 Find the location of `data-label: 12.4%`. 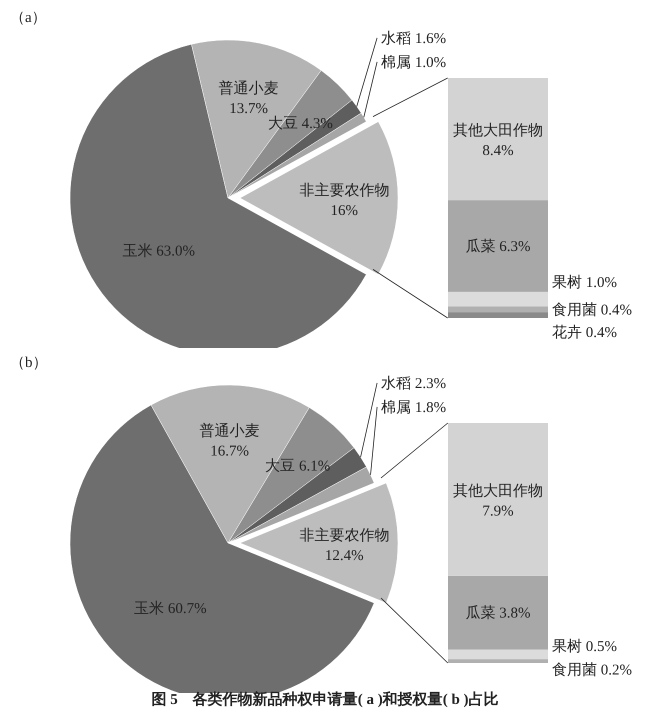

data-label: 12.4% is located at coordinates (344, 556).